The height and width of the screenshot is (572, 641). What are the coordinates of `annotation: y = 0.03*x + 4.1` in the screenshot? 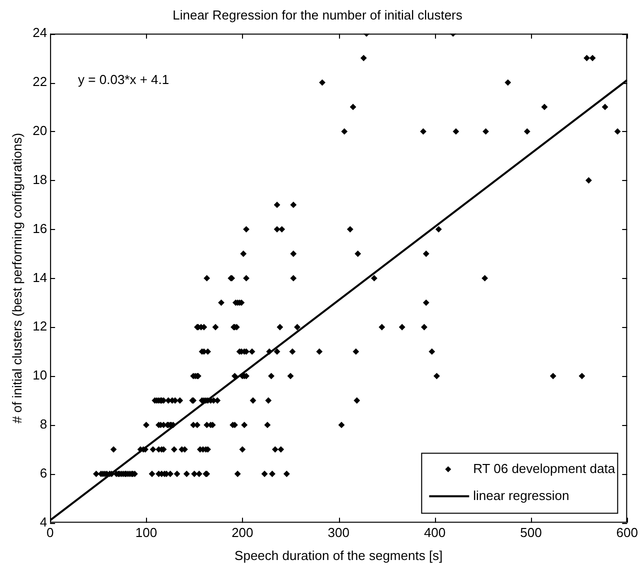 It's located at (124, 80).